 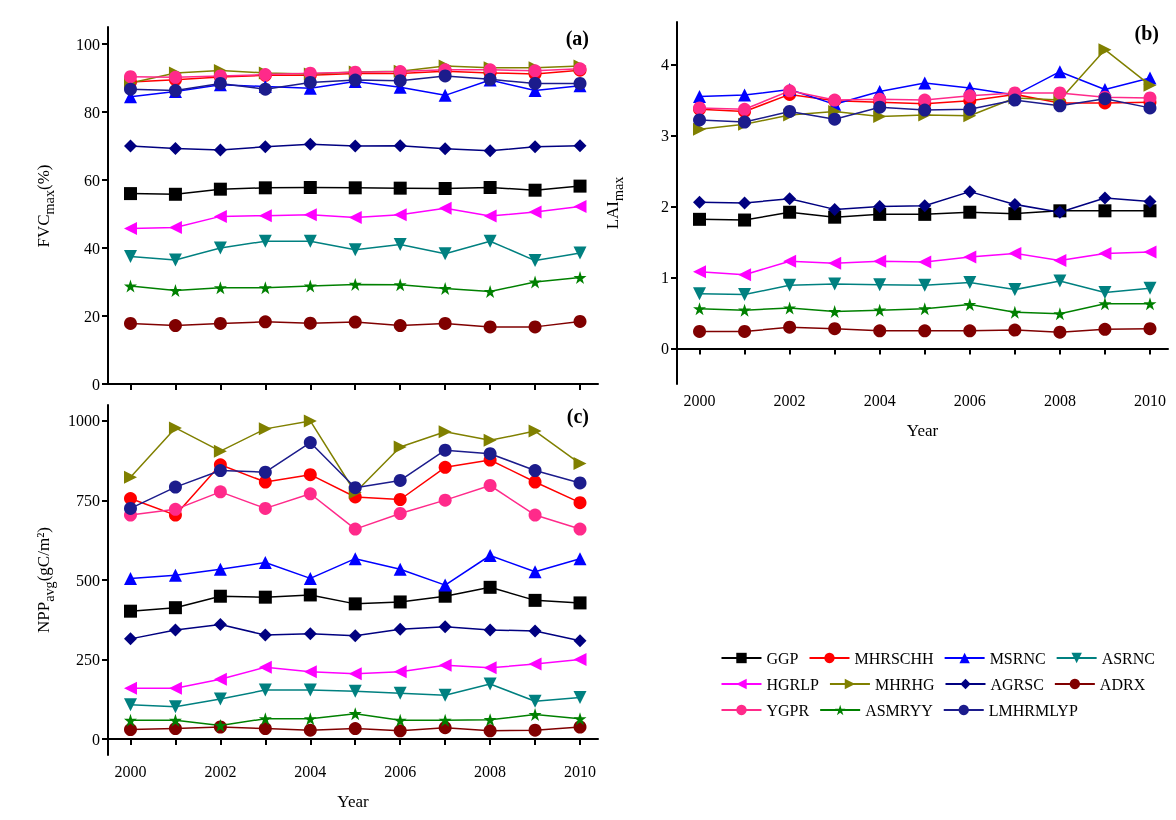 What do you see at coordinates (88, 44) in the screenshot?
I see `y-tick-label: 100` at bounding box center [88, 44].